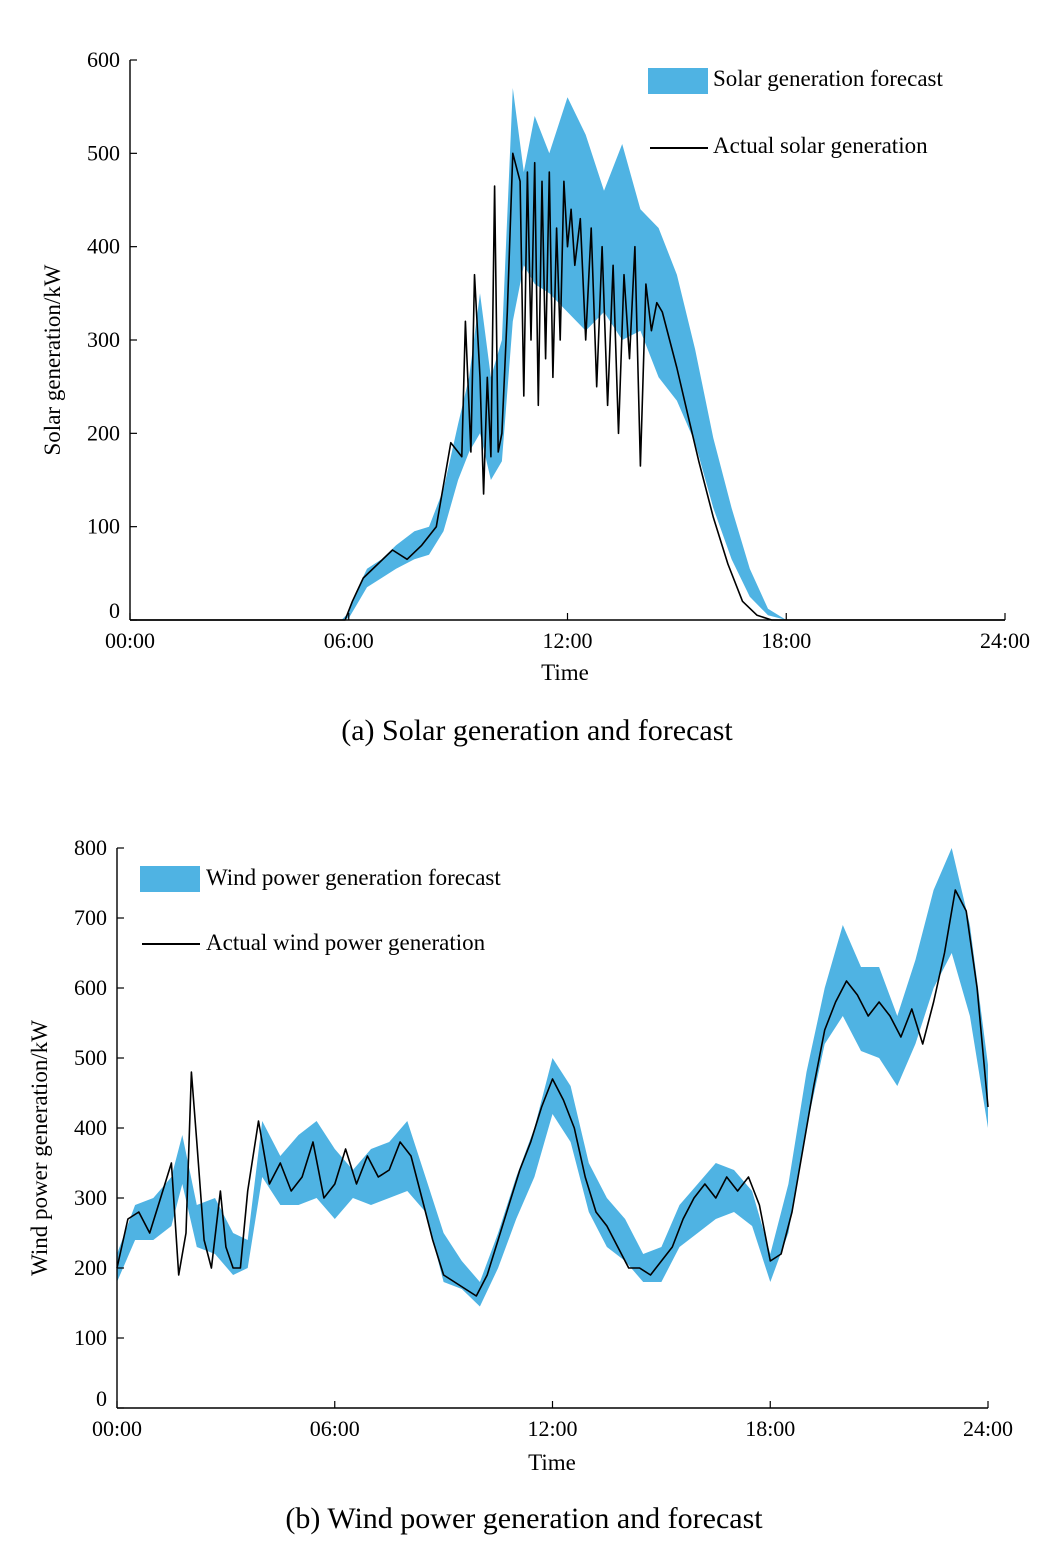 The image size is (1045, 1550). I want to click on wind-x-ticks: 00:00 06:00 12:00 18:00 24:00, so click(552, 1421).